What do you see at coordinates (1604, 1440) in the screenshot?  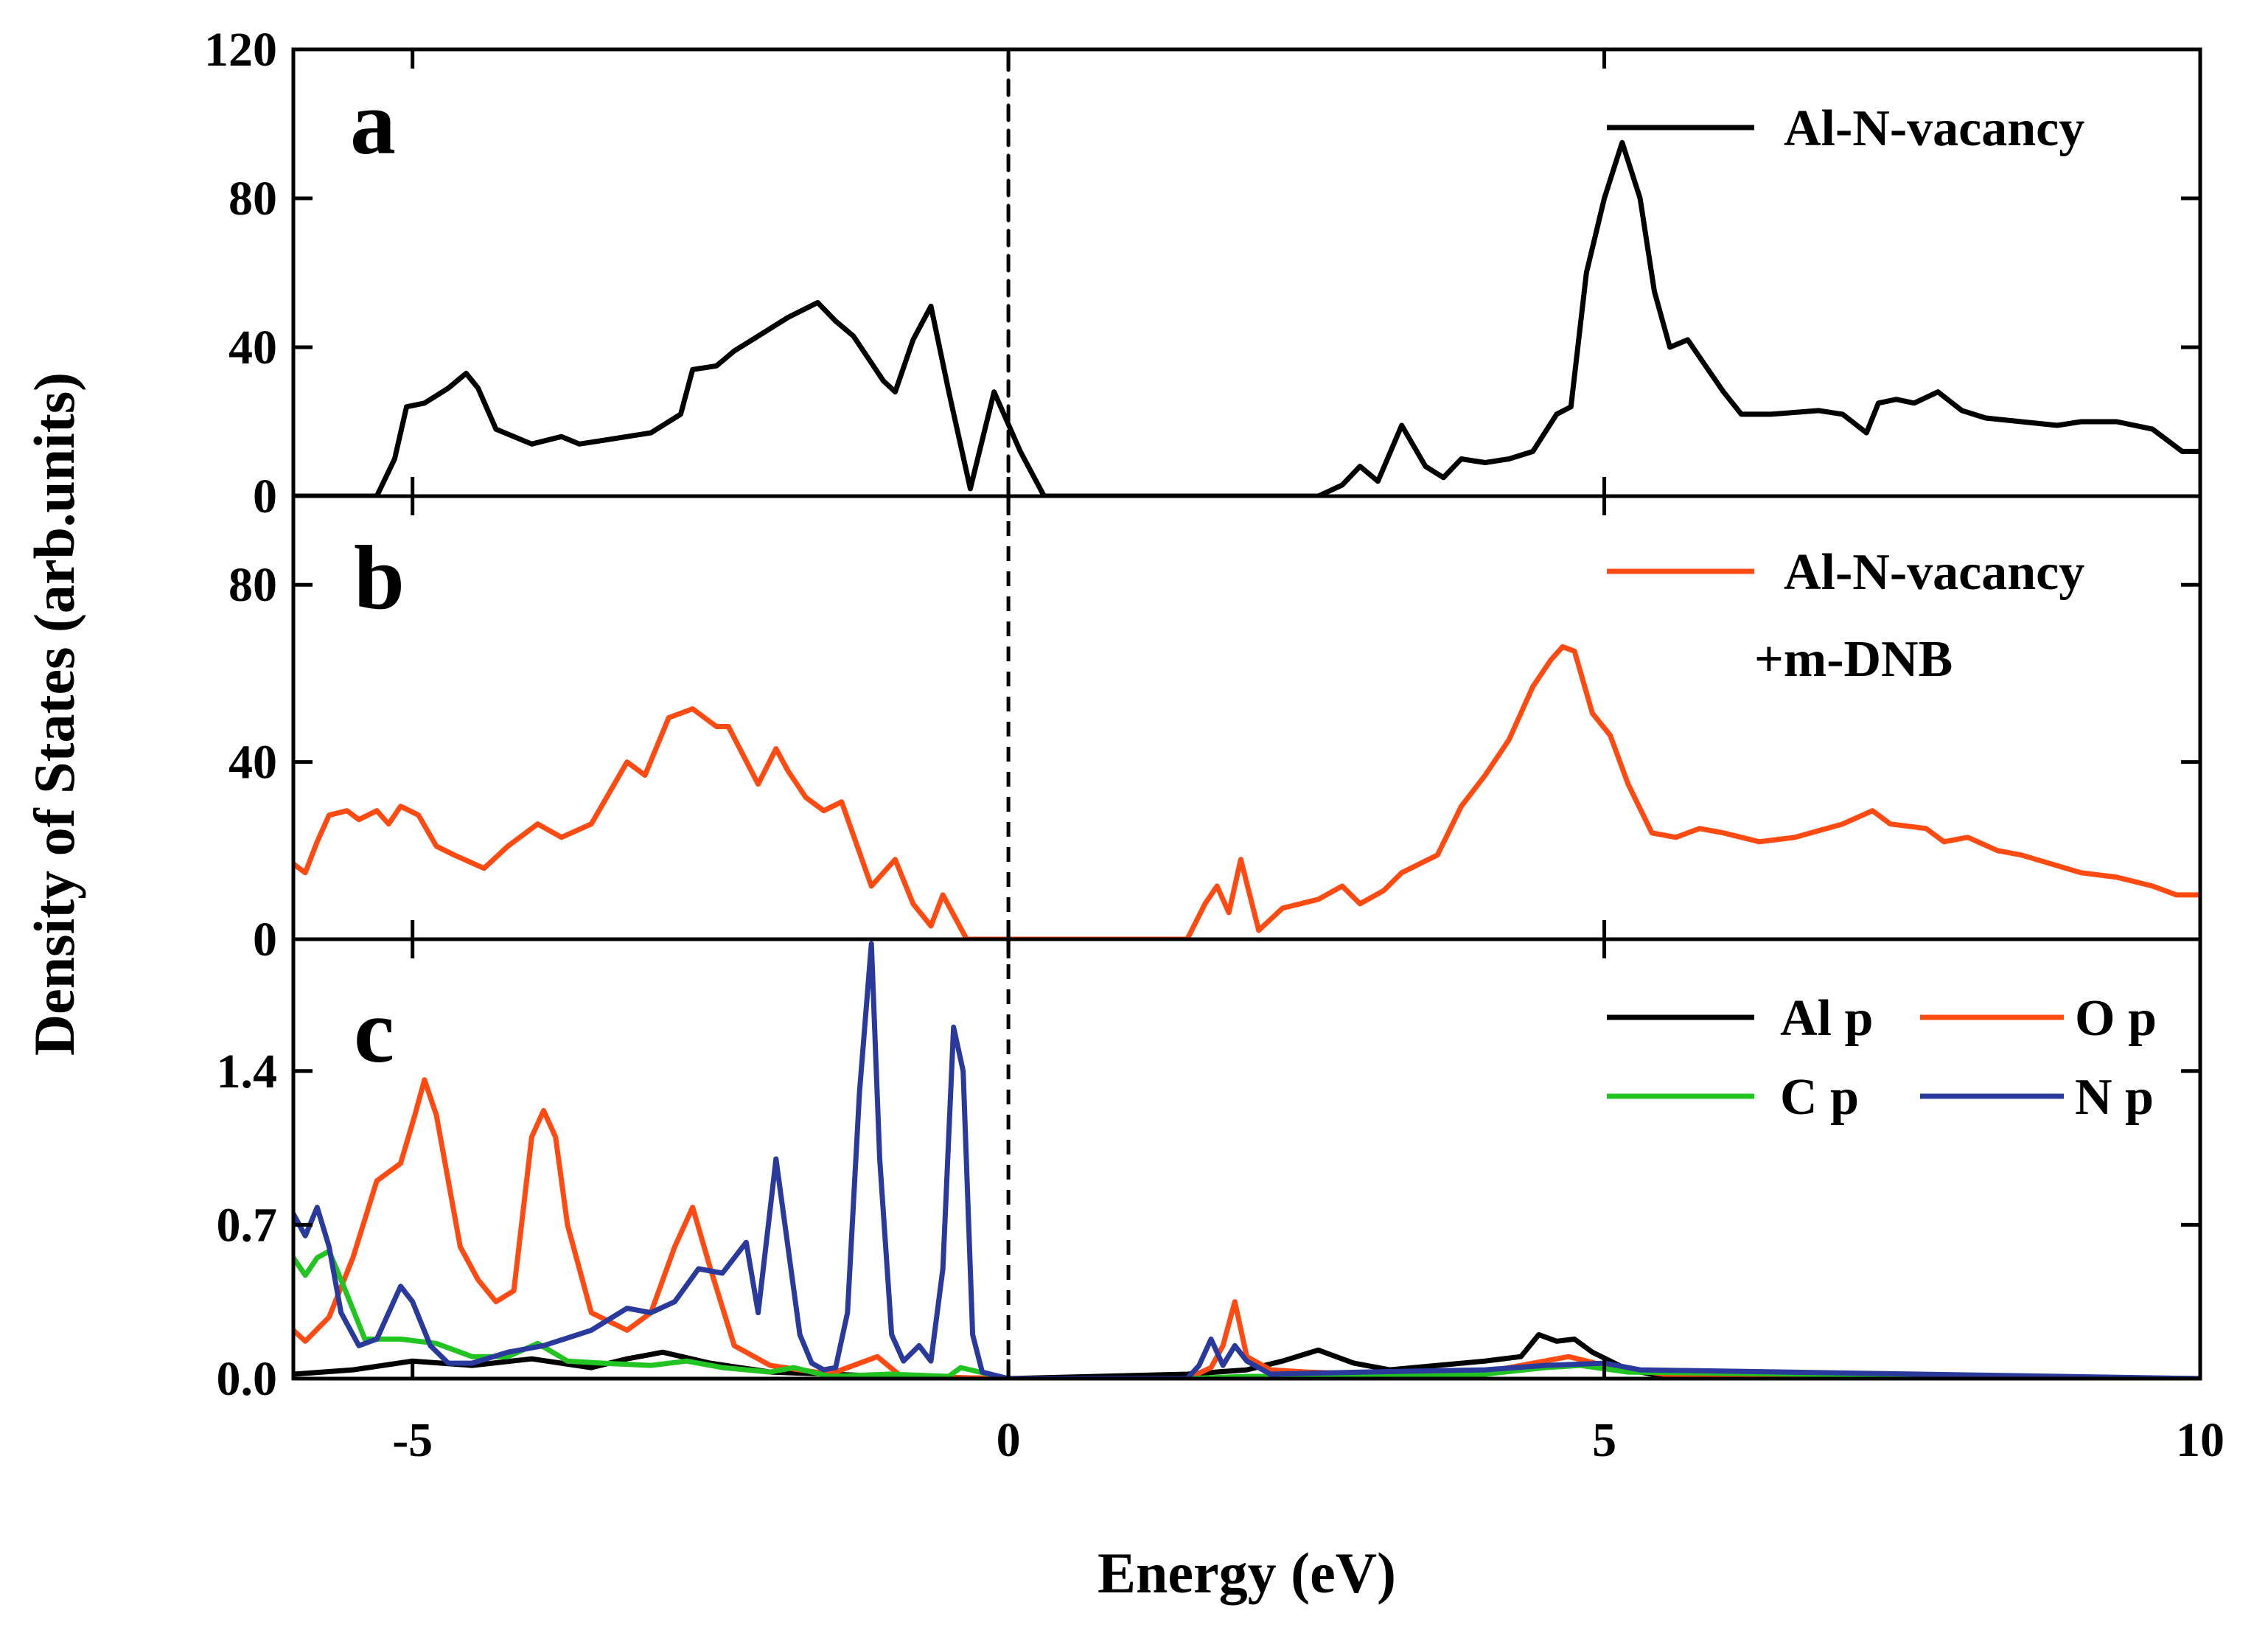 I see `x-tick-label: 5` at bounding box center [1604, 1440].